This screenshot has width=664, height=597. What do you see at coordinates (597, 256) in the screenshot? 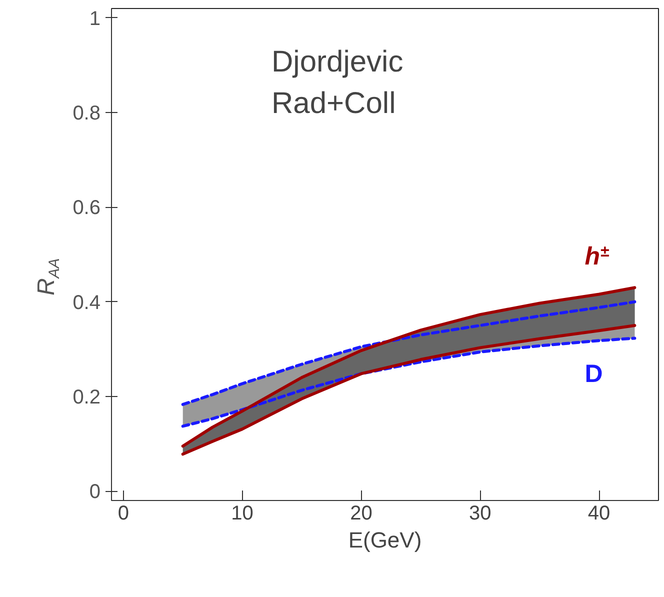
I see `series-label: h±` at bounding box center [597, 256].